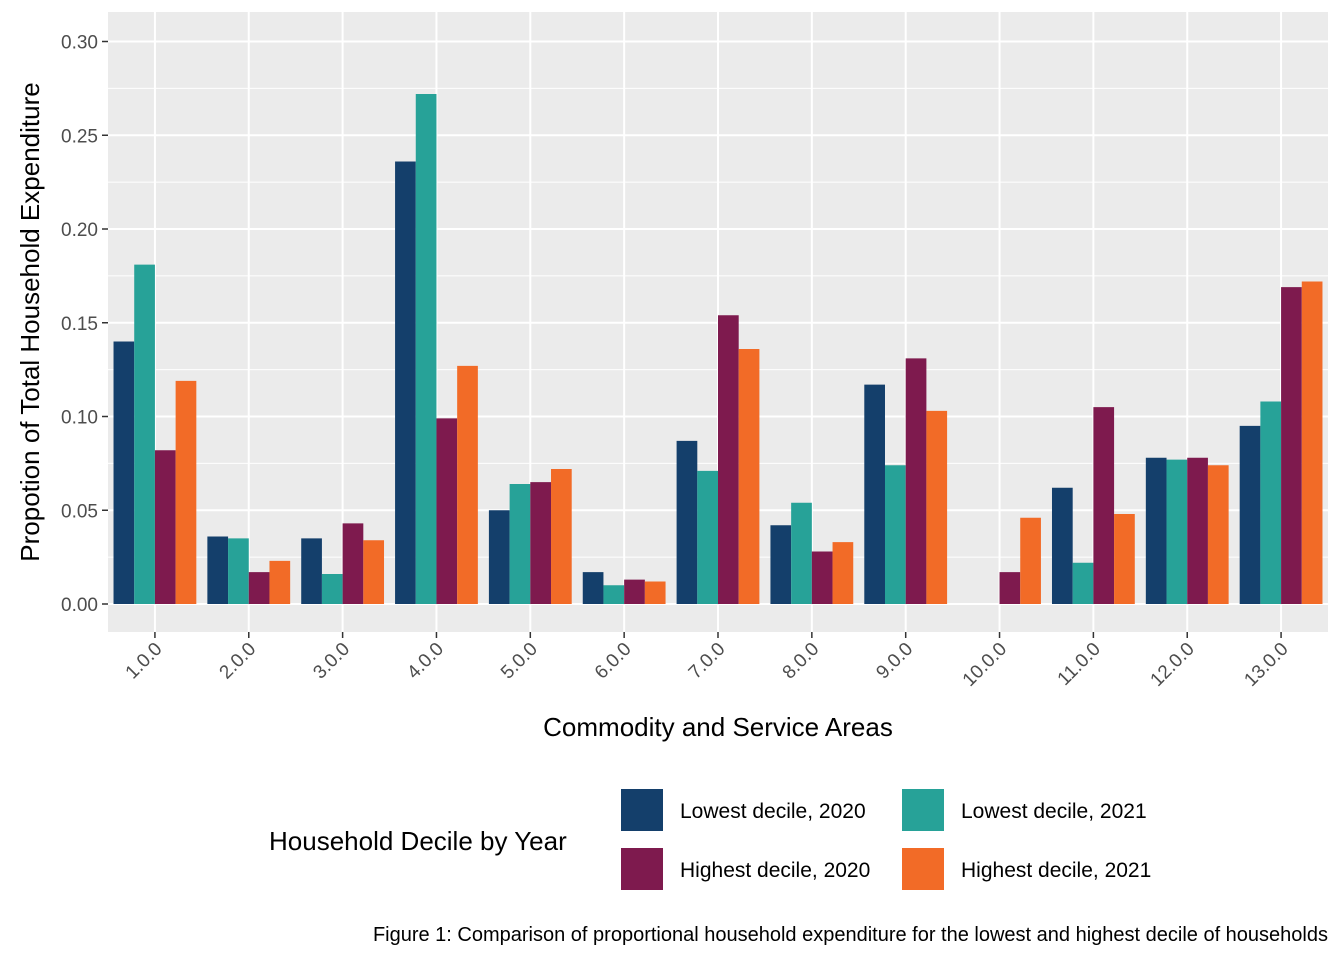  I want to click on y-tick-label: 0.05, so click(79, 511).